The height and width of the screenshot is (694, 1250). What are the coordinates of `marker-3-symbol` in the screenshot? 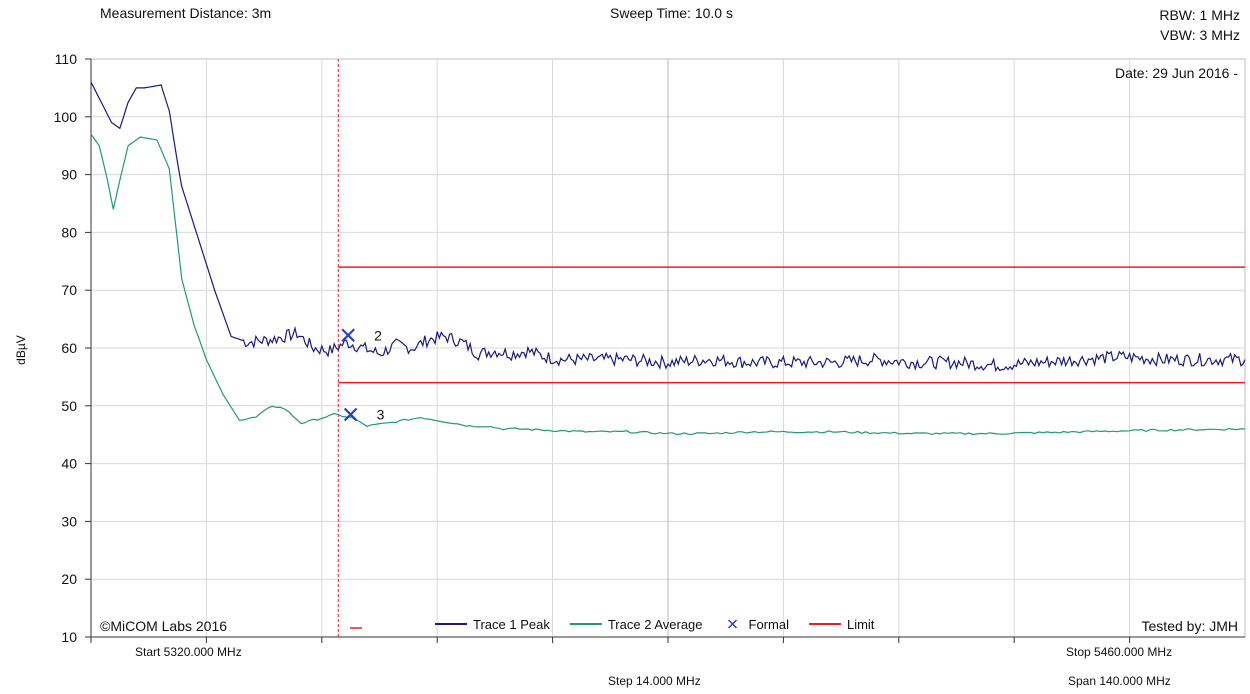 It's located at (350, 414).